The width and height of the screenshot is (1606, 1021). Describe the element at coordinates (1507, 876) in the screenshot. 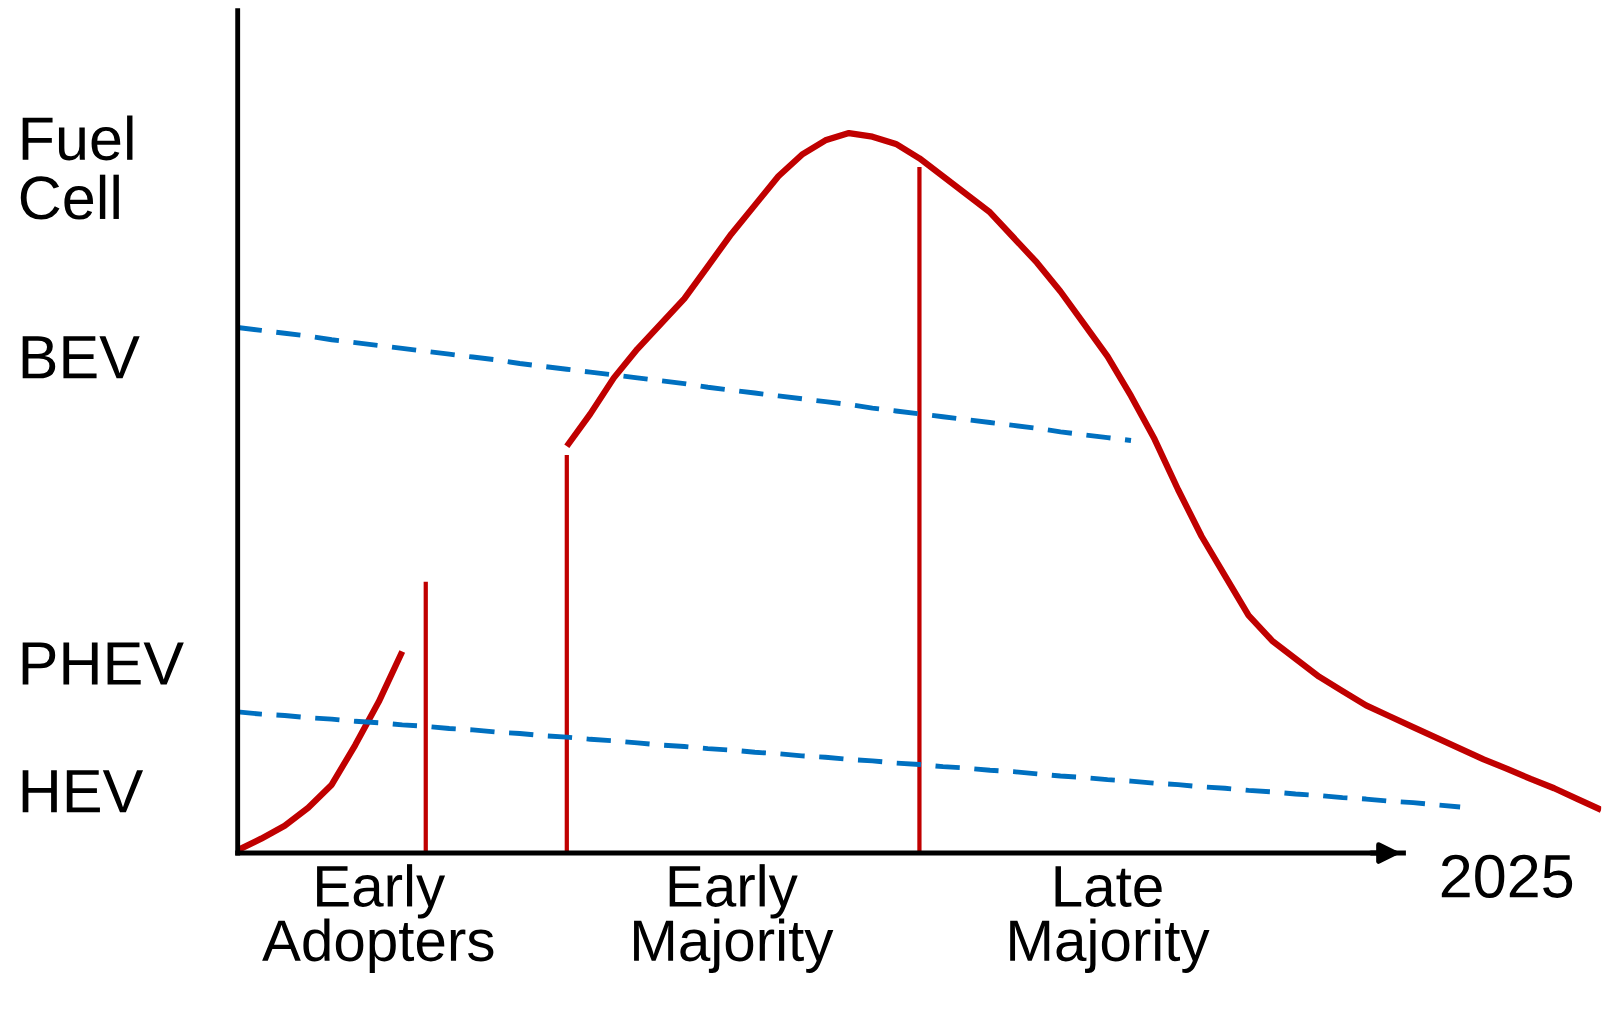

I see `x-axis-title: 2025` at that location.